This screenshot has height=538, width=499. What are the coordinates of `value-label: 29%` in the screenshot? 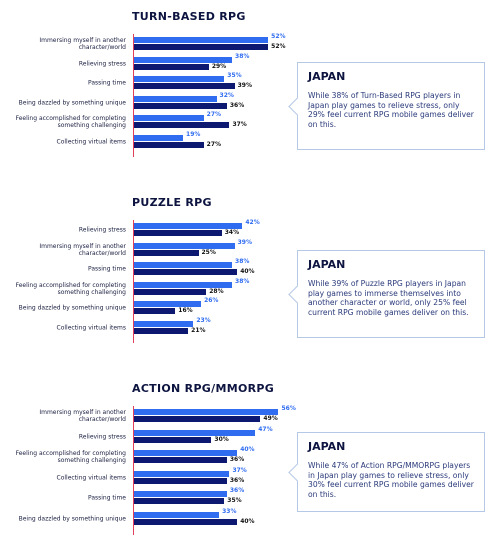 It's located at (219, 66).